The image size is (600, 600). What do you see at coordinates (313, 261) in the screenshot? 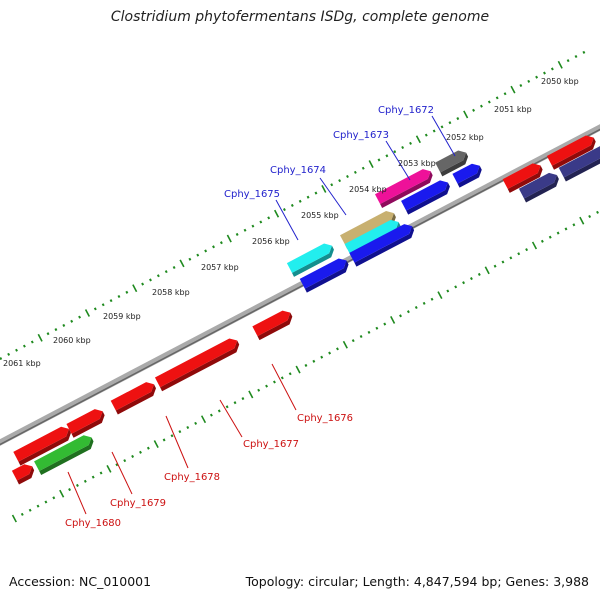
I see `gene-cphy-1675-shadow` at bounding box center [313, 261].